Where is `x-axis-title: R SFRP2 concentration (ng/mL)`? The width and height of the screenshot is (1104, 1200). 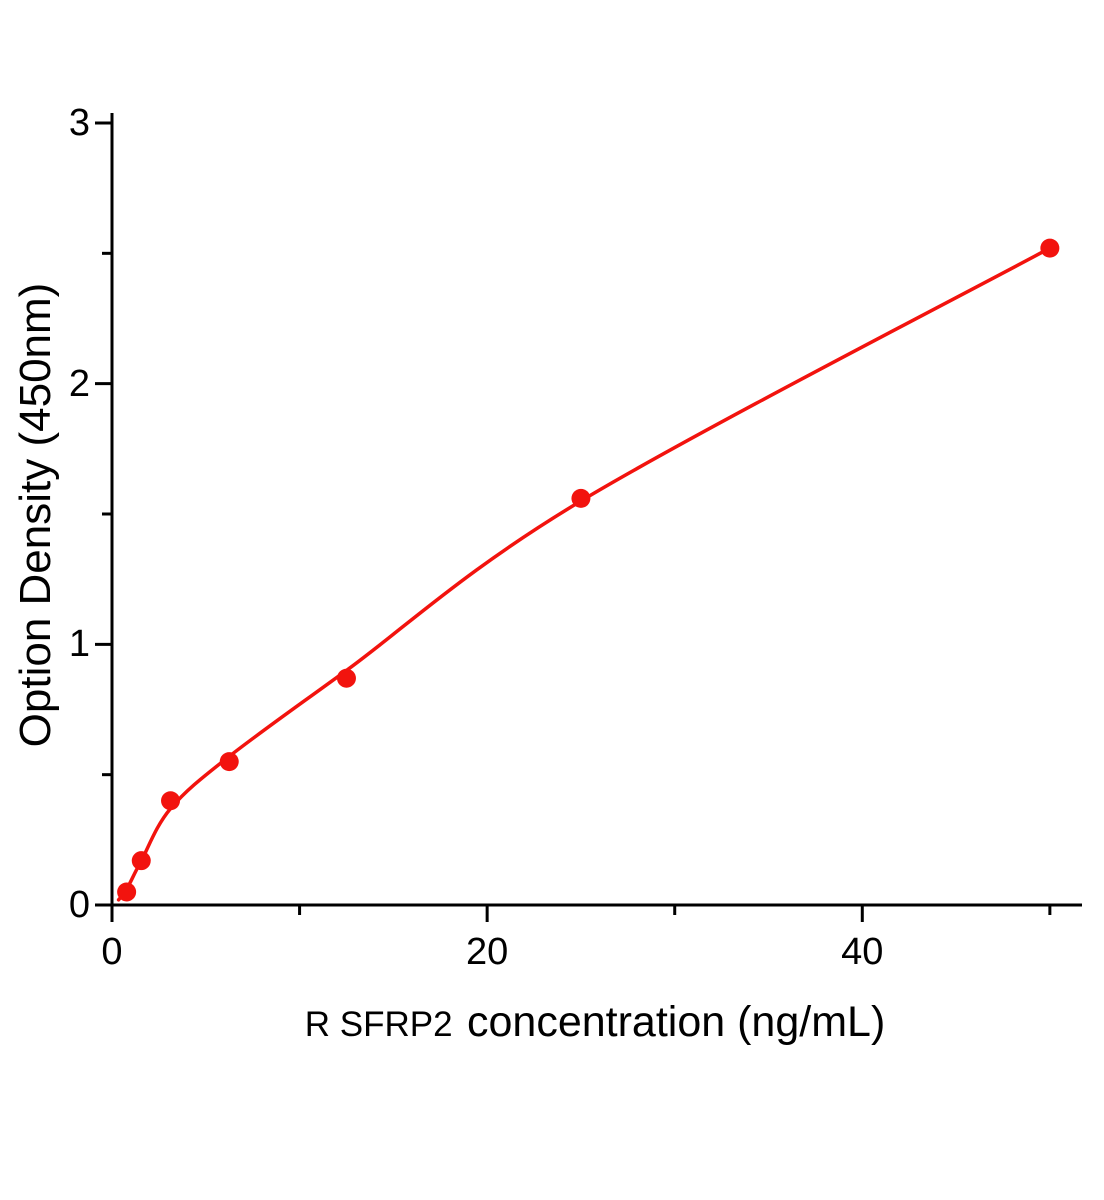
x-axis-title: R SFRP2 concentration (ng/mL) is located at coordinates (595, 1022).